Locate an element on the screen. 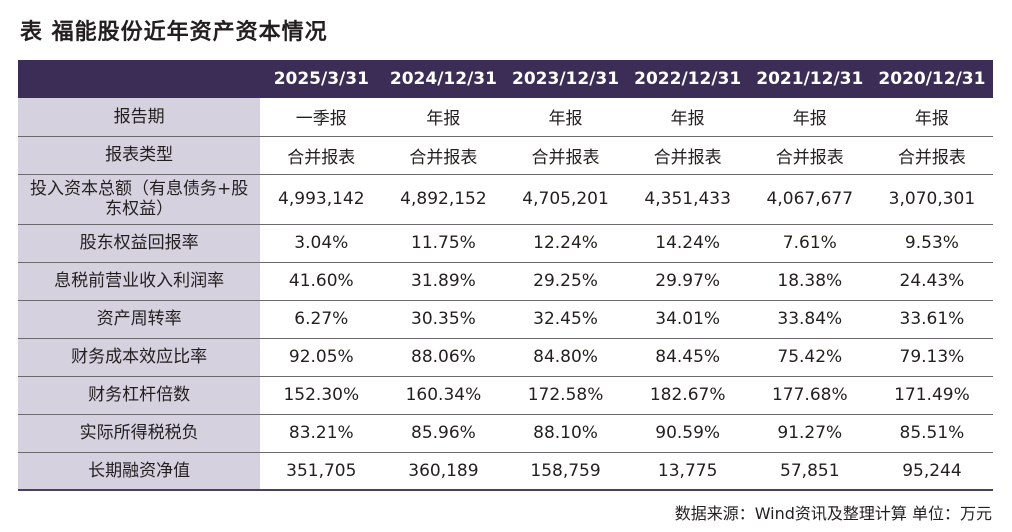  row-label: 长期融资净值 is located at coordinates (139, 471).